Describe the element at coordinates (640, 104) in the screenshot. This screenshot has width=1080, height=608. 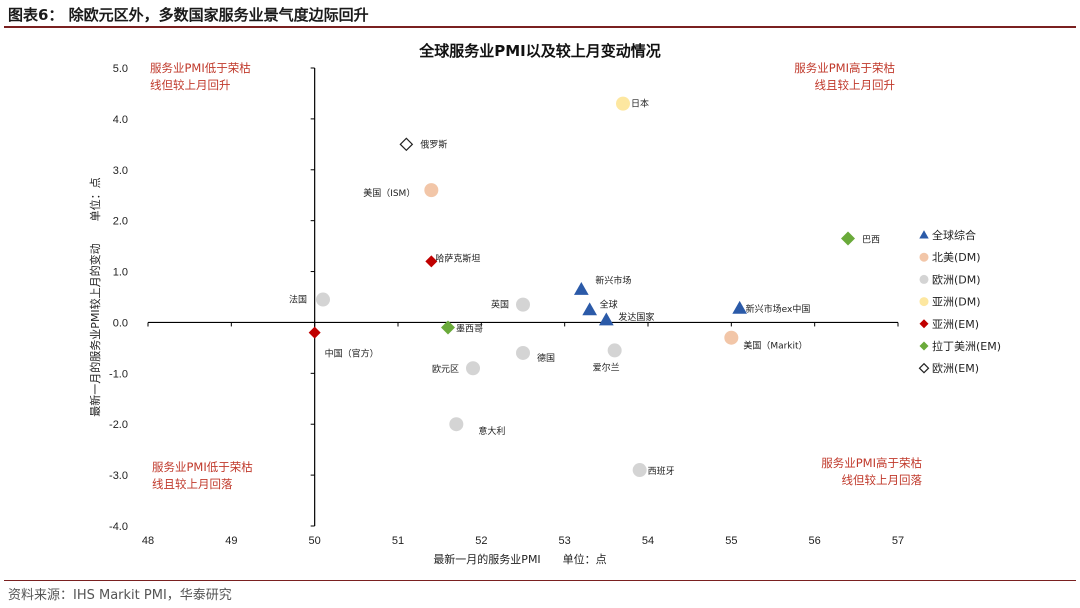
I see `point-label: 日本` at that location.